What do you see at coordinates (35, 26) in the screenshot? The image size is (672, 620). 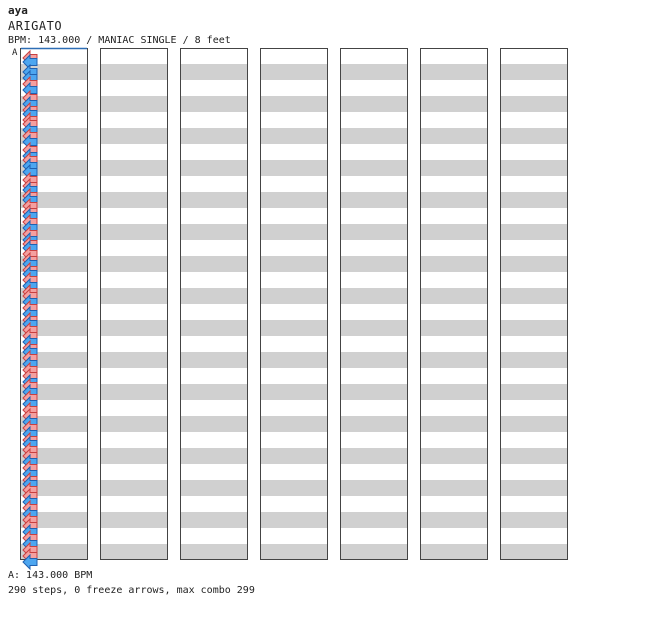 I see `song-title: ARIGATO` at bounding box center [35, 26].